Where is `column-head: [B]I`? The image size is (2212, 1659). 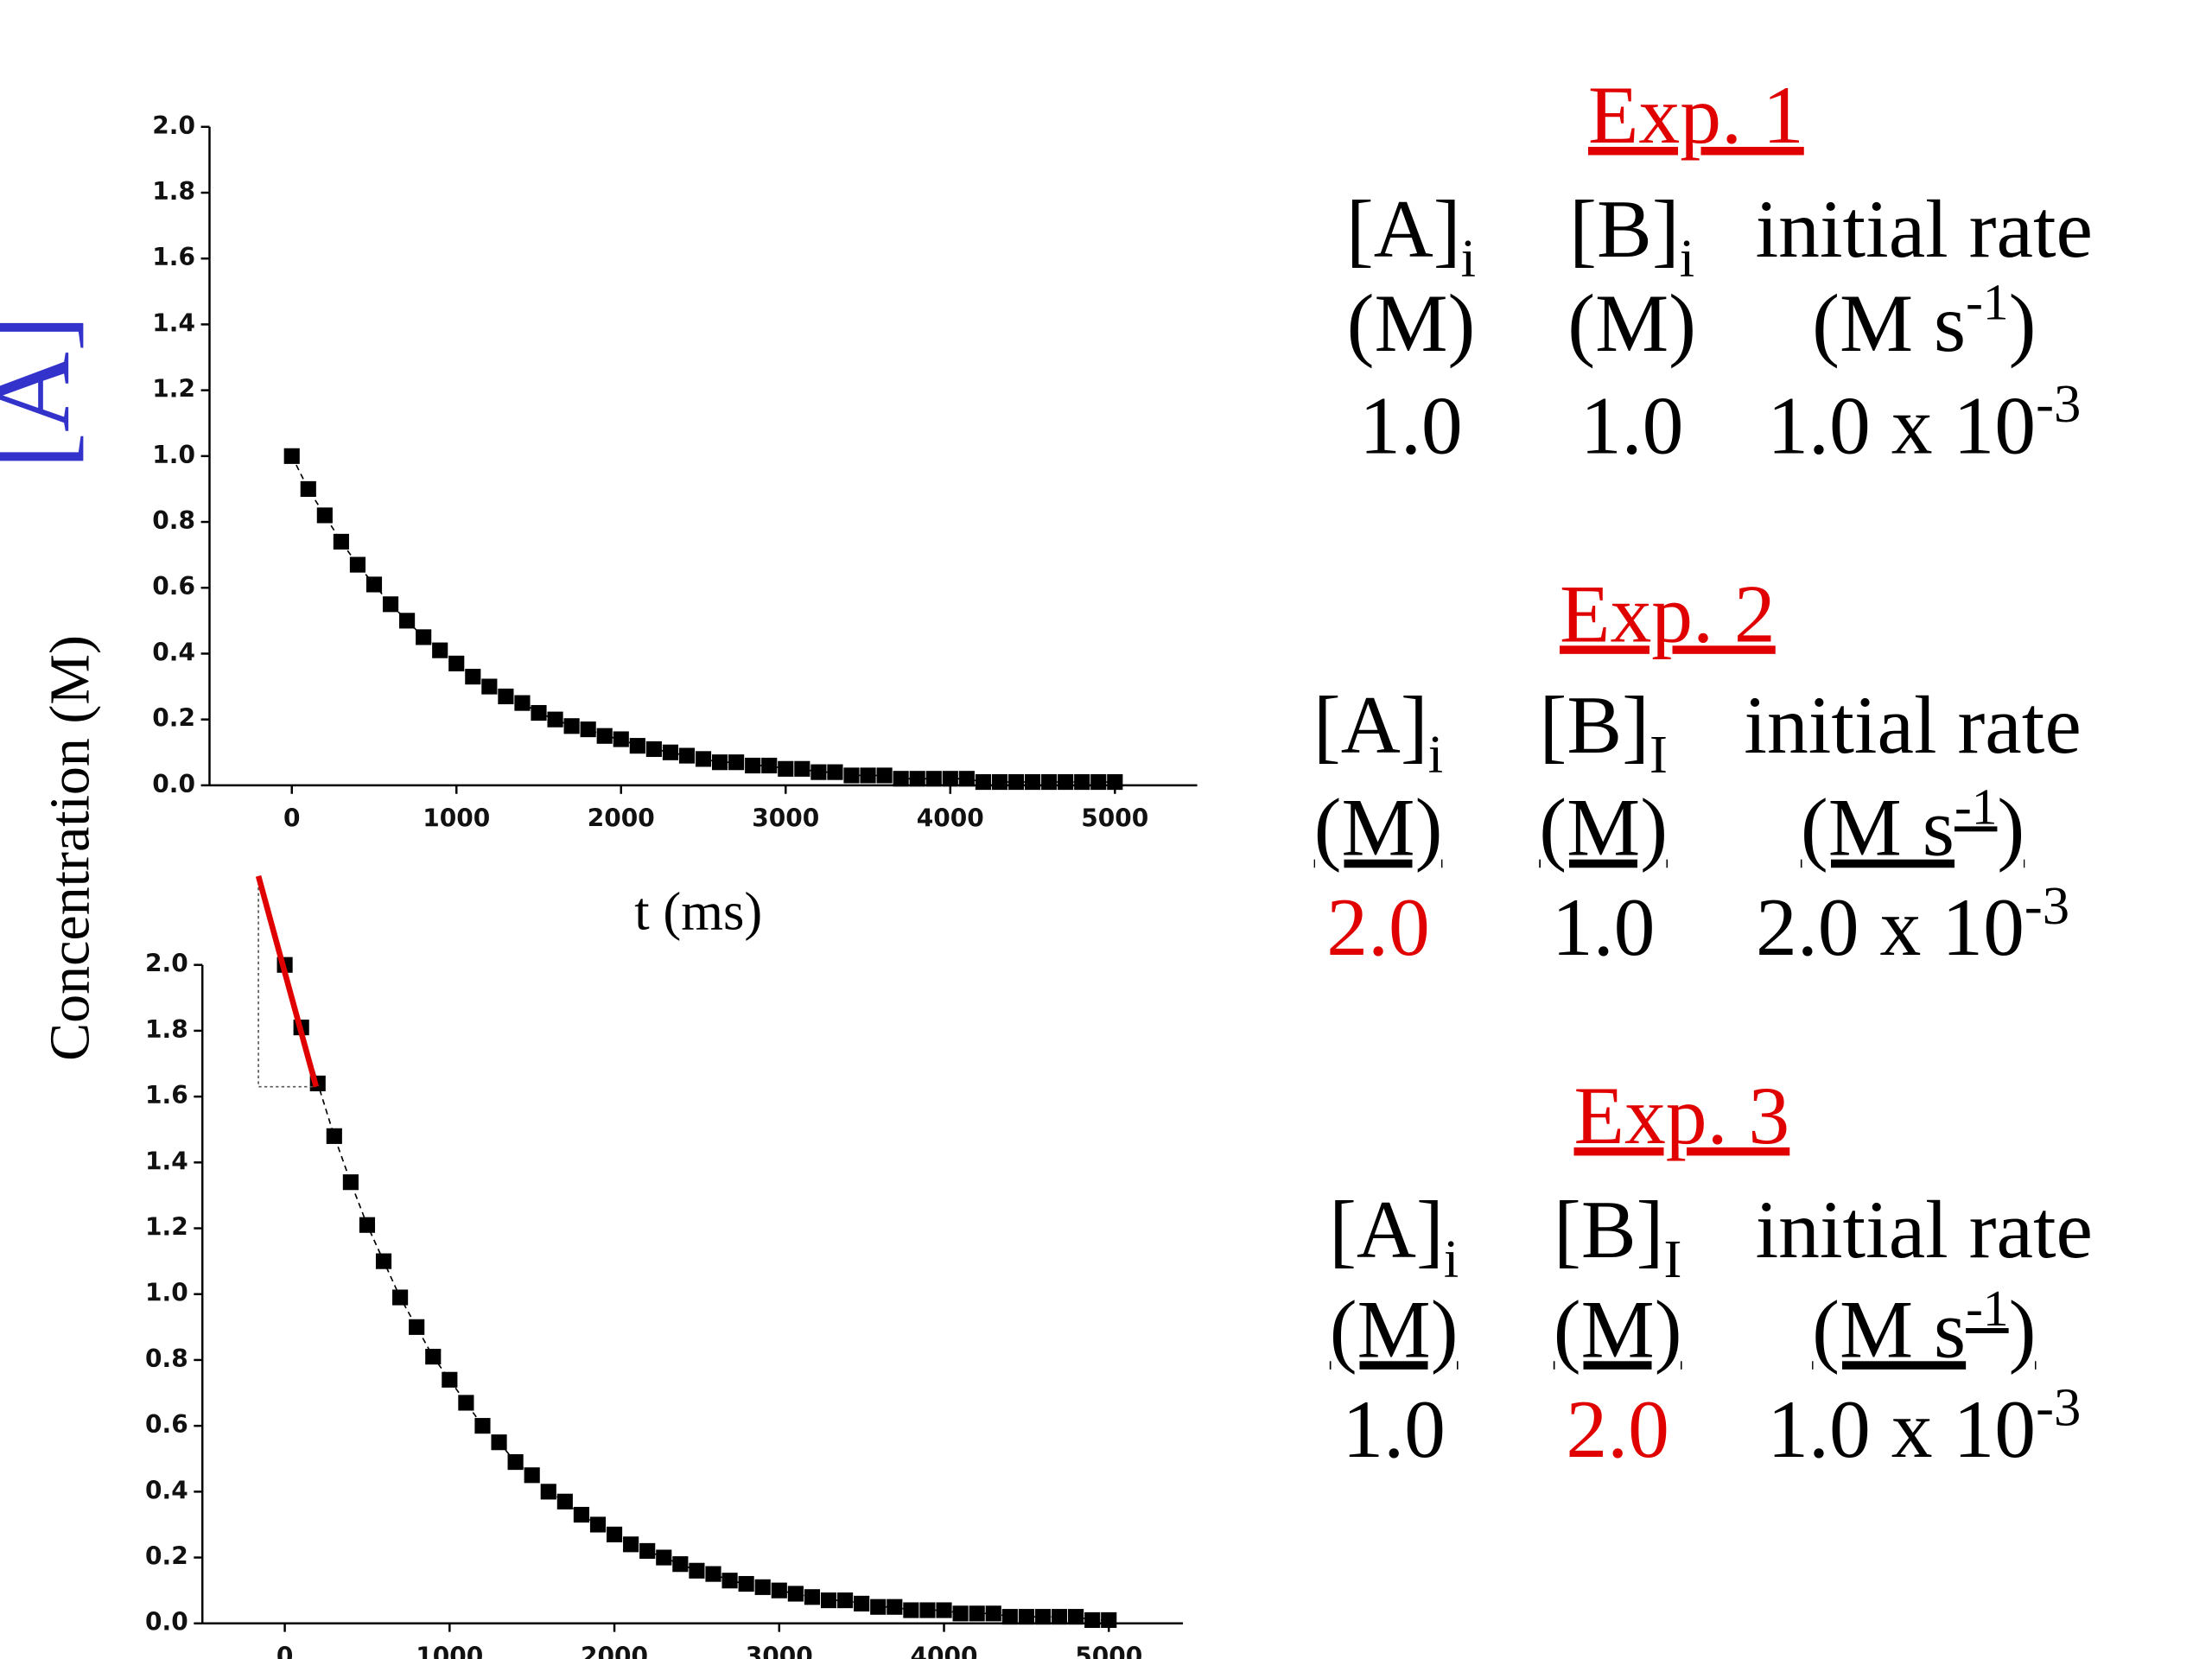
column-head: [B]I is located at coordinates (1617, 1236).